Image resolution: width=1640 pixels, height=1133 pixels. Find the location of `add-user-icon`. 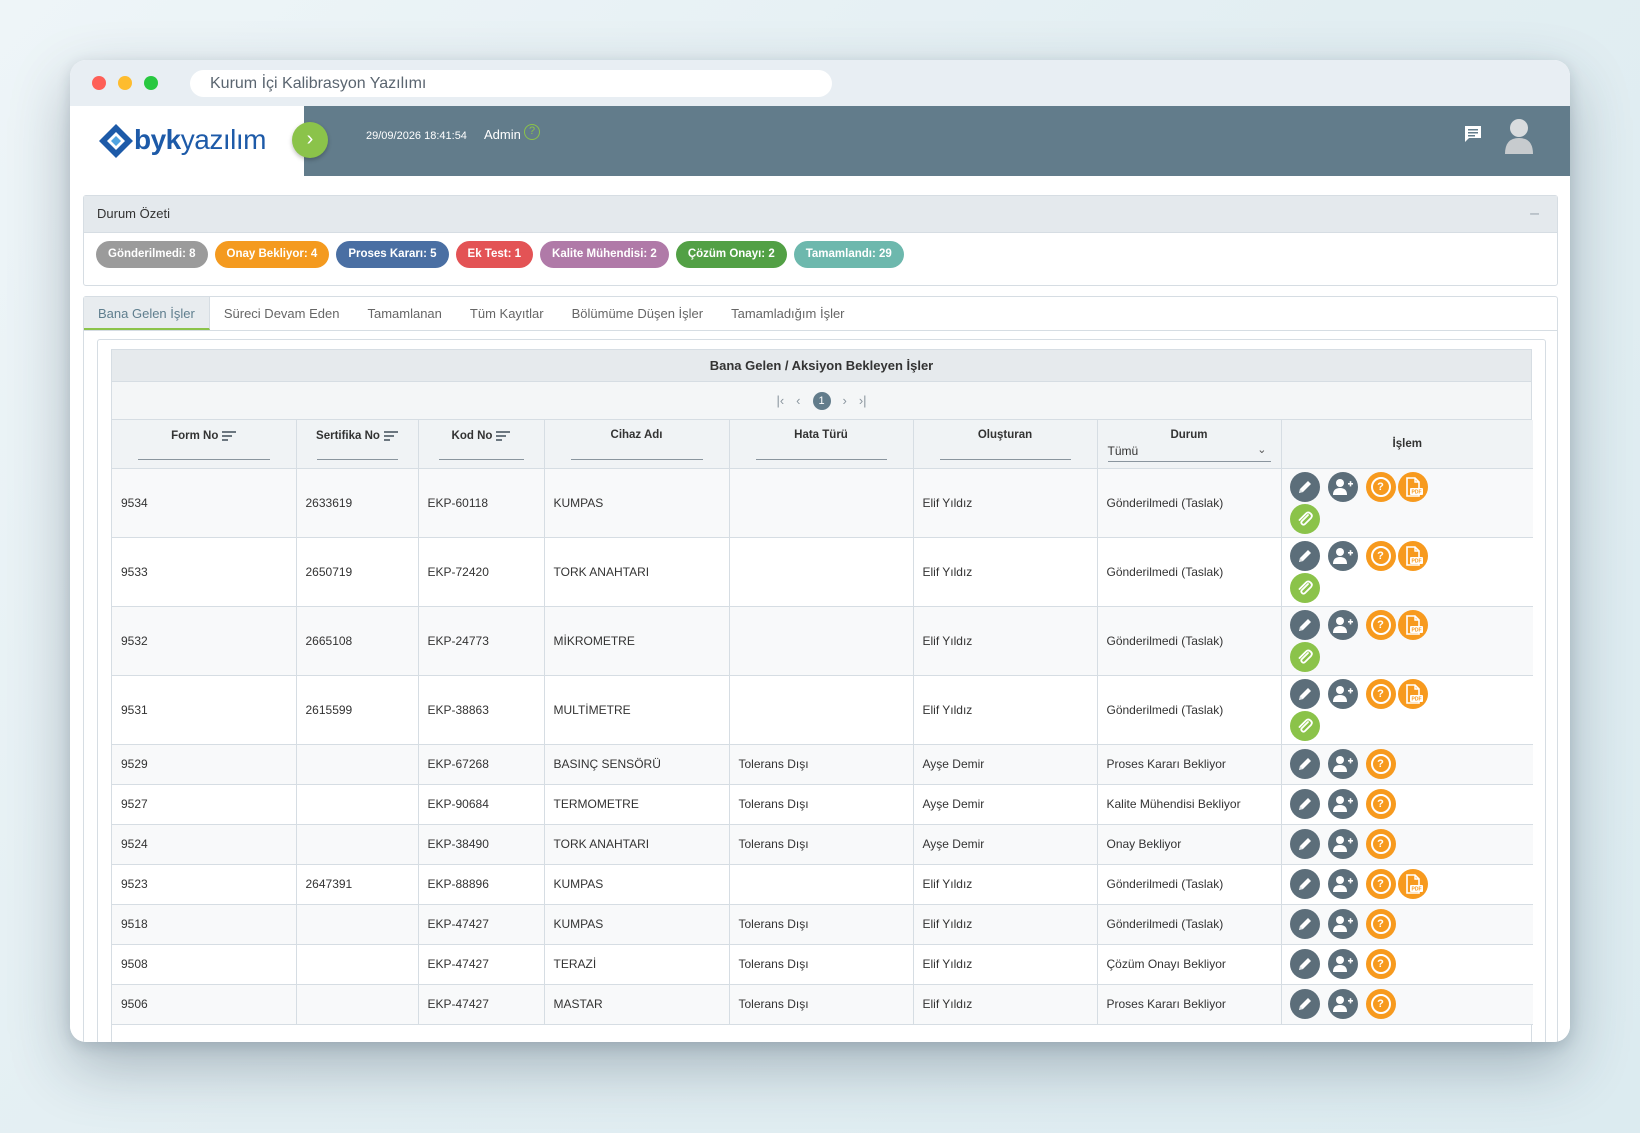

add-user-icon is located at coordinates (1343, 556).